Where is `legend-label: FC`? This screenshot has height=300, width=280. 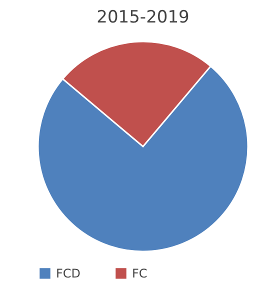
legend-label: FC is located at coordinates (140, 273).